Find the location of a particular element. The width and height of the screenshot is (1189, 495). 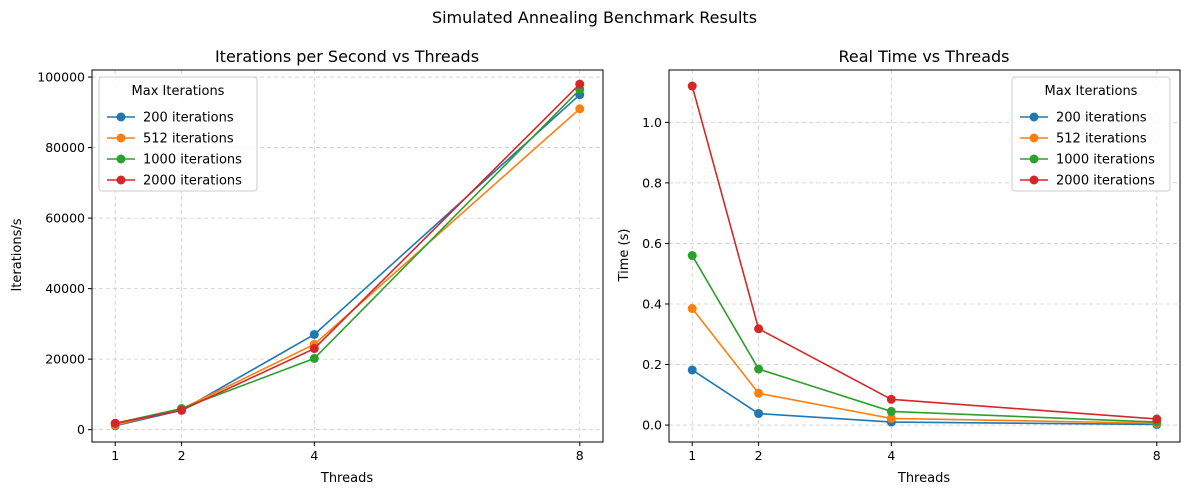

y-tick-label: 80000 is located at coordinates (65, 147).